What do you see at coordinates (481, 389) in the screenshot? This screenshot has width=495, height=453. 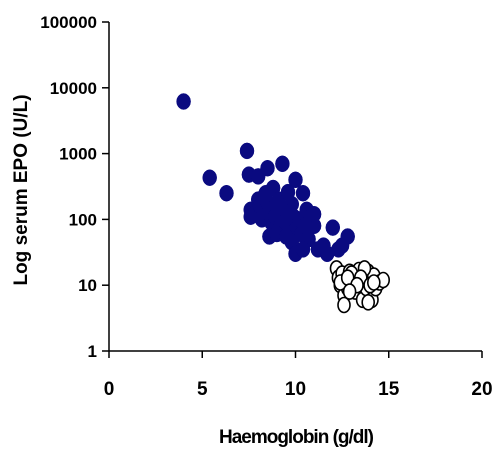 I see `x-tick-label: 20` at bounding box center [481, 389].